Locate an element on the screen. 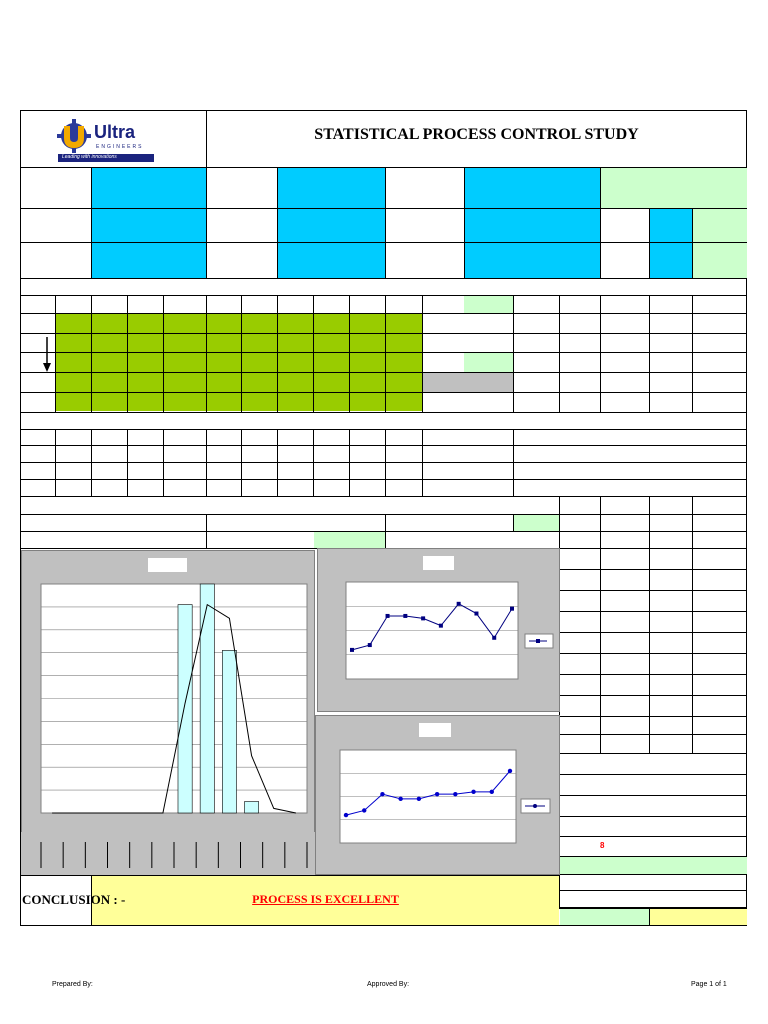  summary-grid-lines is located at coordinates (383, 463).